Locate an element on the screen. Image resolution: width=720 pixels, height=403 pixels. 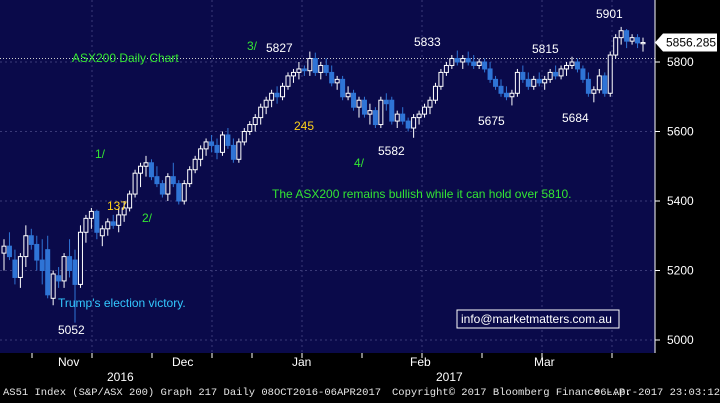
x-year-label: 2017 is located at coordinates (449, 376).